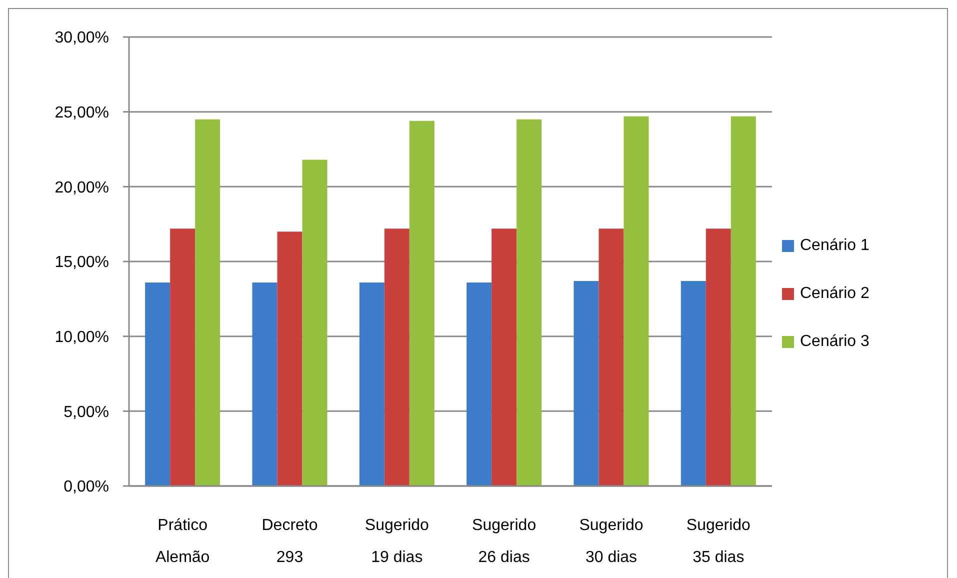 The width and height of the screenshot is (957, 578). I want to click on legend-label: Cenário 1, so click(835, 245).